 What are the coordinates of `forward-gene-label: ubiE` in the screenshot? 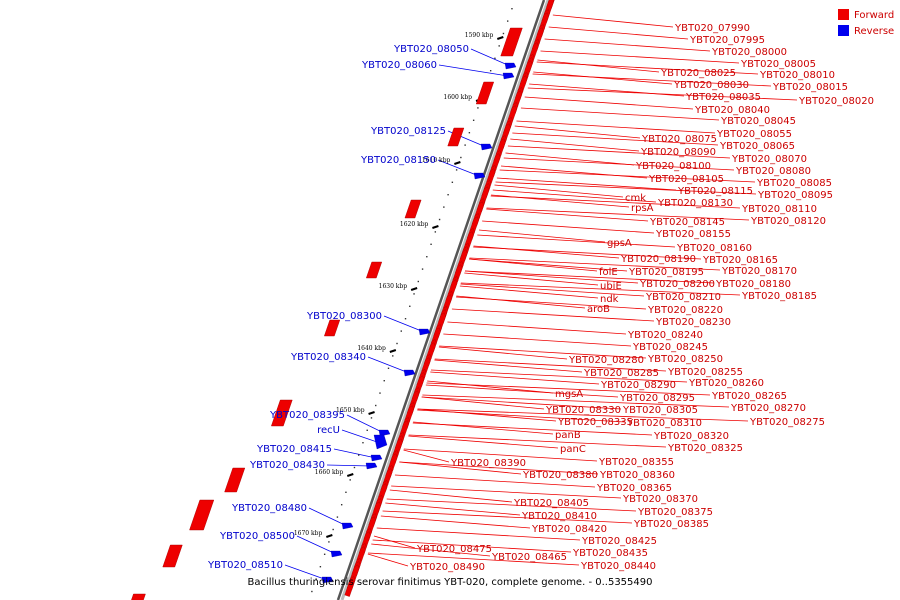 It's located at (611, 286).